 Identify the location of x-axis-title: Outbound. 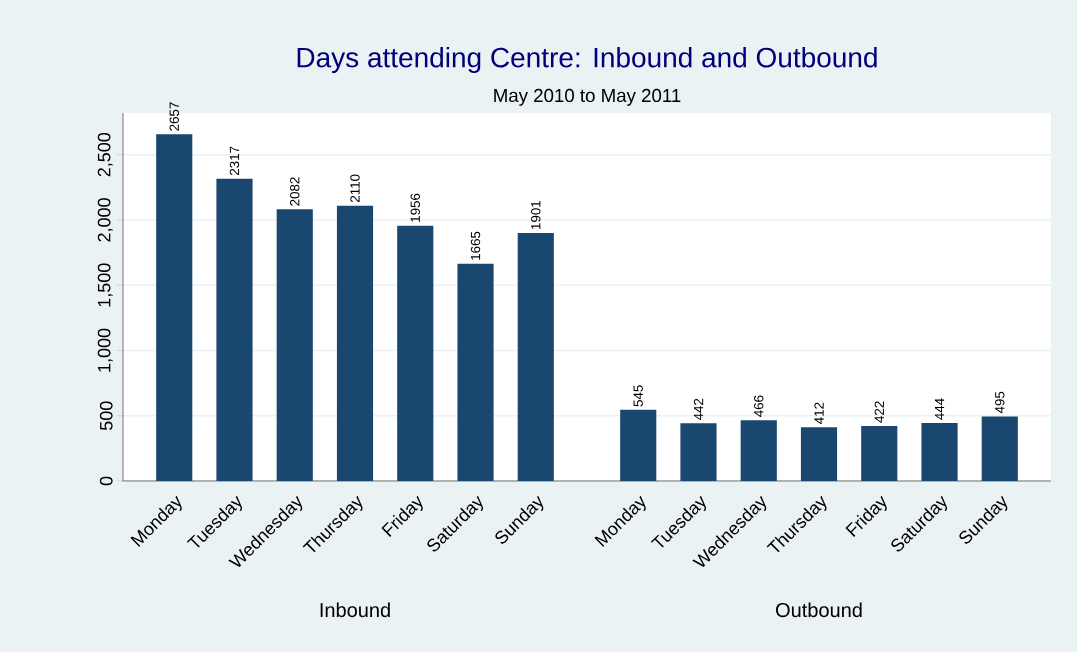
(819, 610).